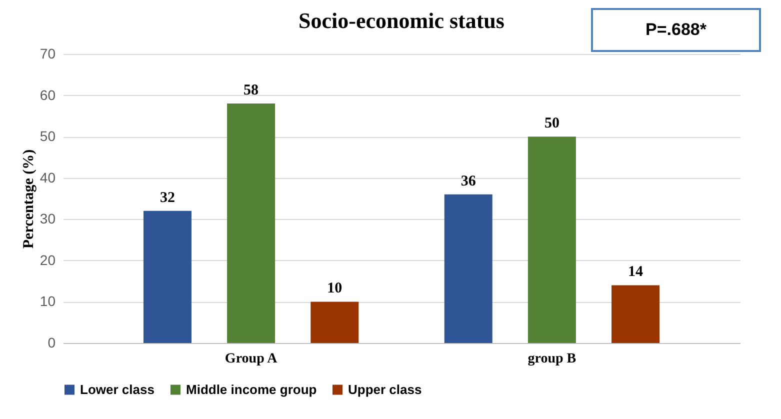  I want to click on x-tick-label: Group A, so click(251, 359).